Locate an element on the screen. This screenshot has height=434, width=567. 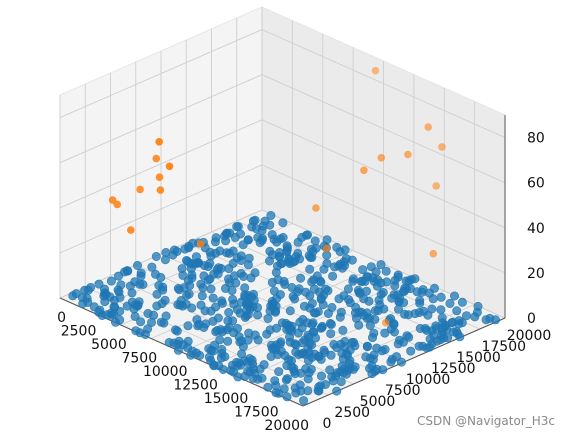
z-tick-label: 60 is located at coordinates (536, 184).